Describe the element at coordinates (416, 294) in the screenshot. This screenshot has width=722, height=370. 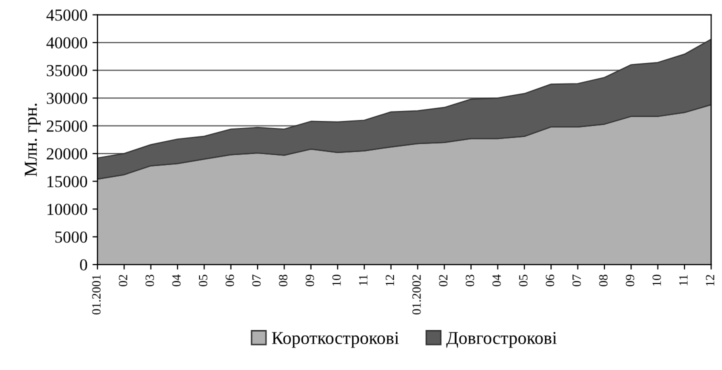
I see `x-tick-label: 01.2002` at that location.